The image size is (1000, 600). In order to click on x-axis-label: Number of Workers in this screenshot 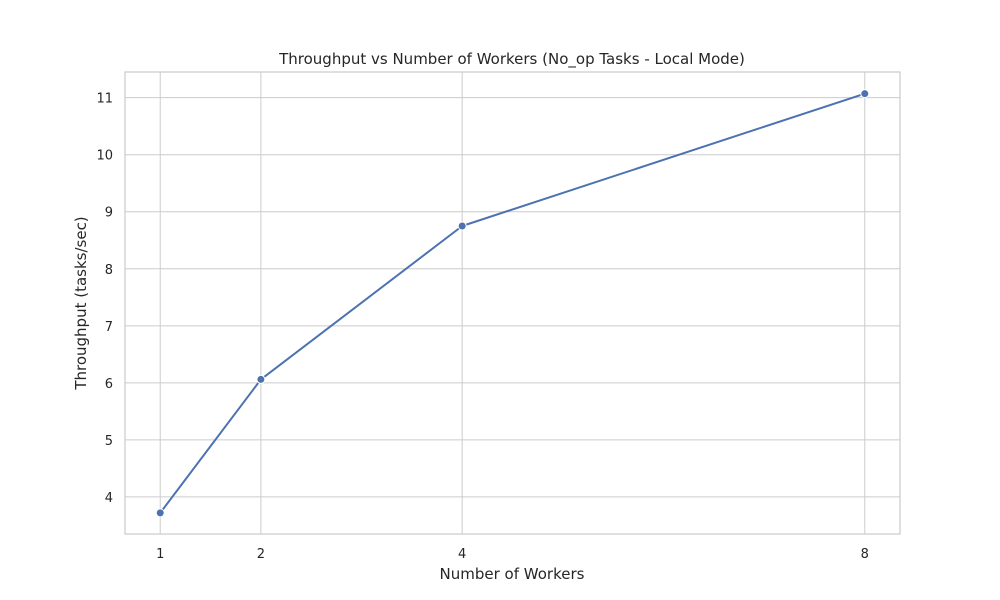, I will do `click(512, 574)`.